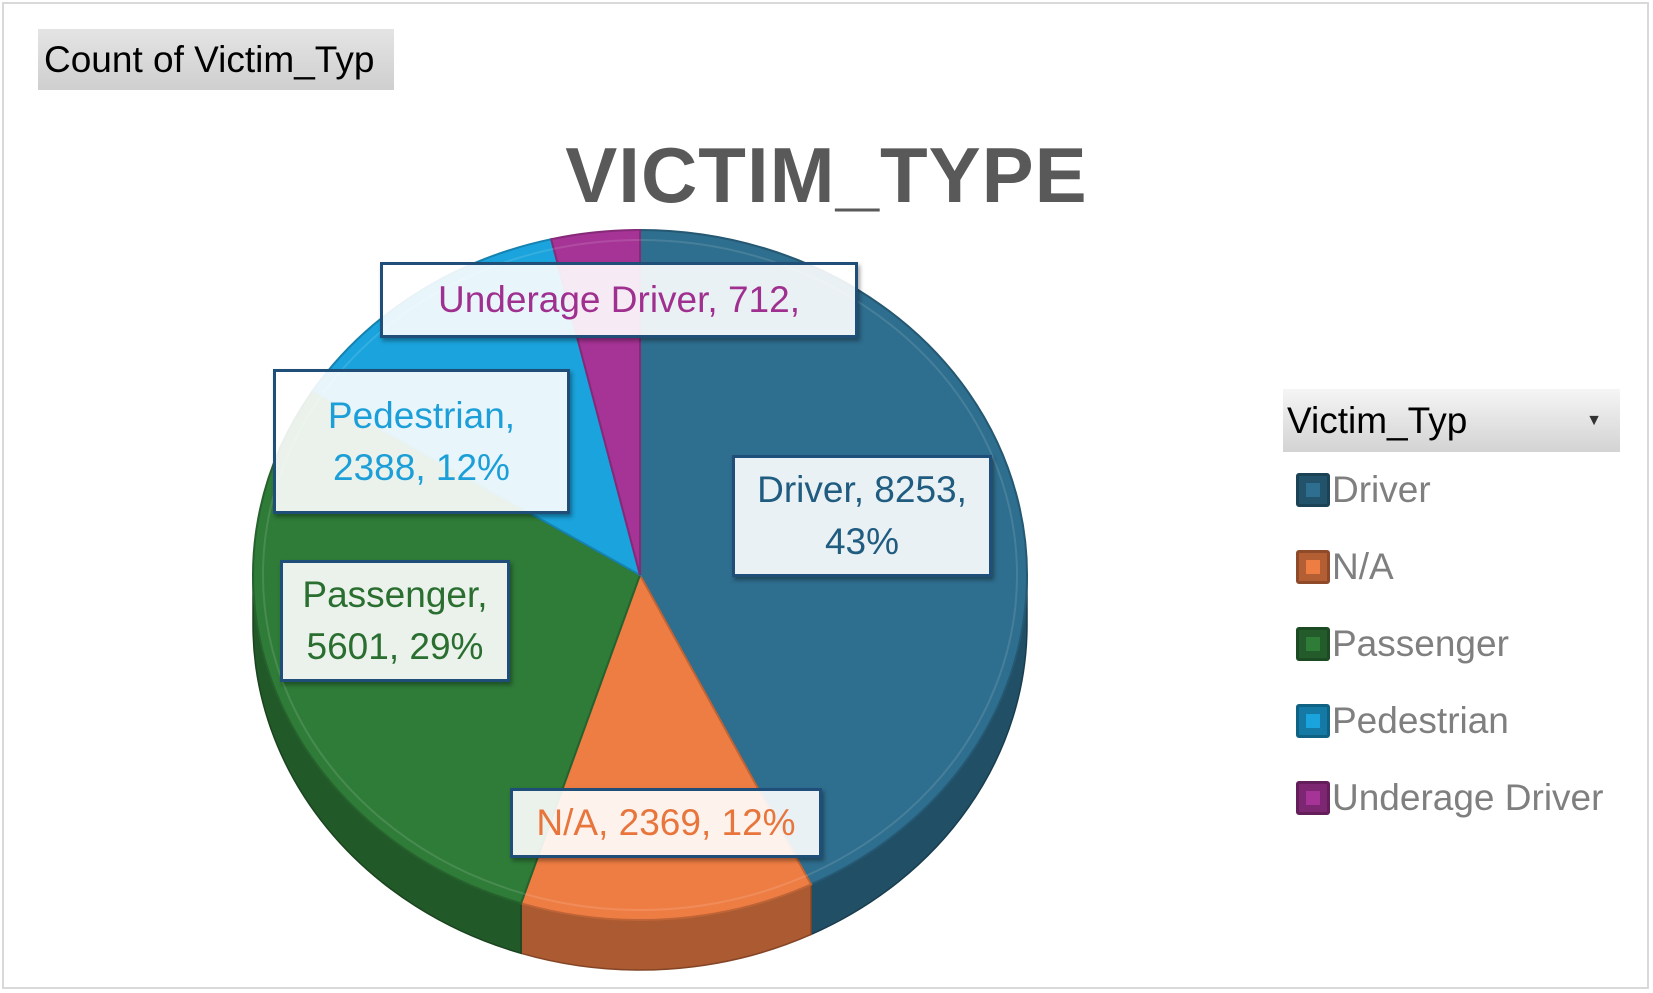 This screenshot has height=993, width=1653. What do you see at coordinates (395, 595) in the screenshot?
I see `data-label-line: Passenger,` at bounding box center [395, 595].